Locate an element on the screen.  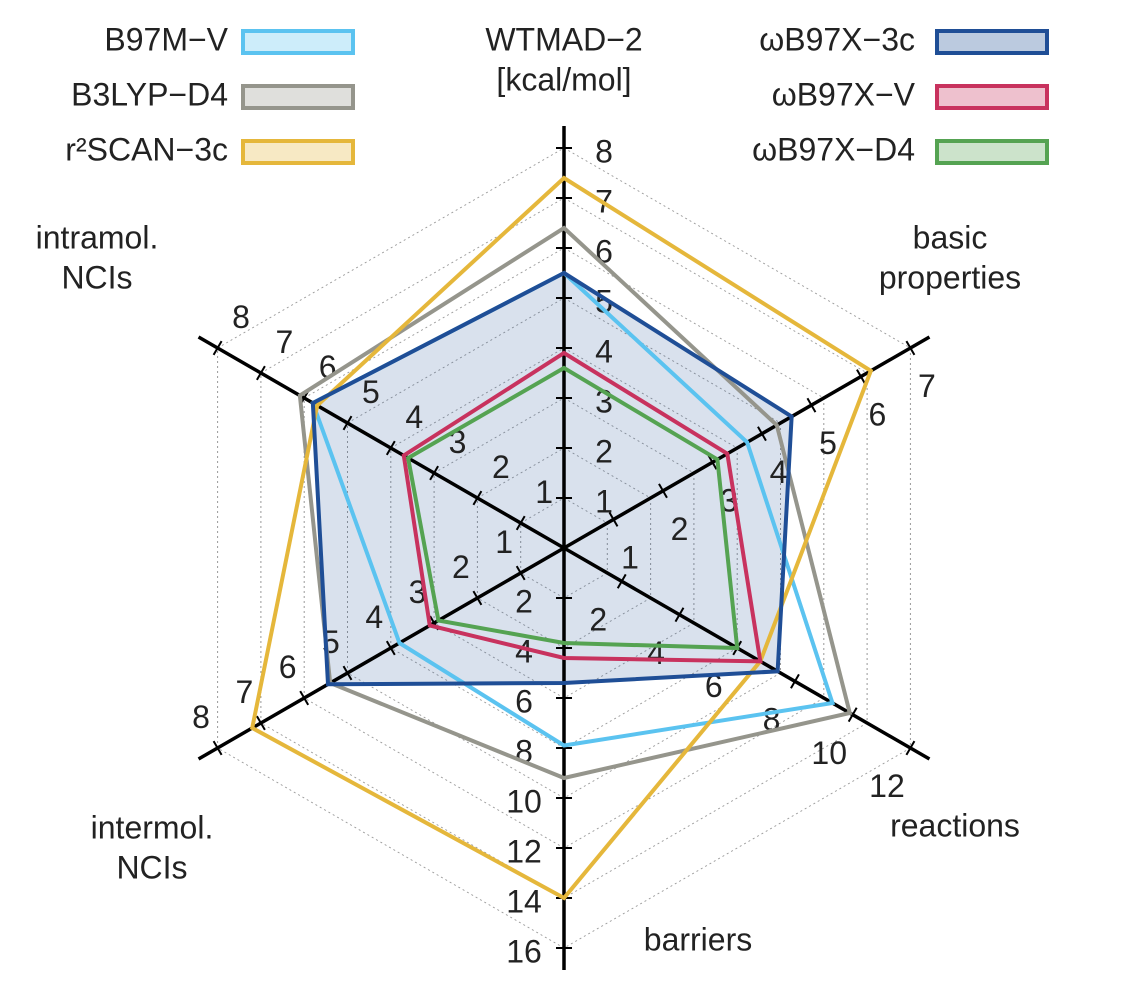
legend-label: ωB97X−3c is located at coordinates (837, 39).